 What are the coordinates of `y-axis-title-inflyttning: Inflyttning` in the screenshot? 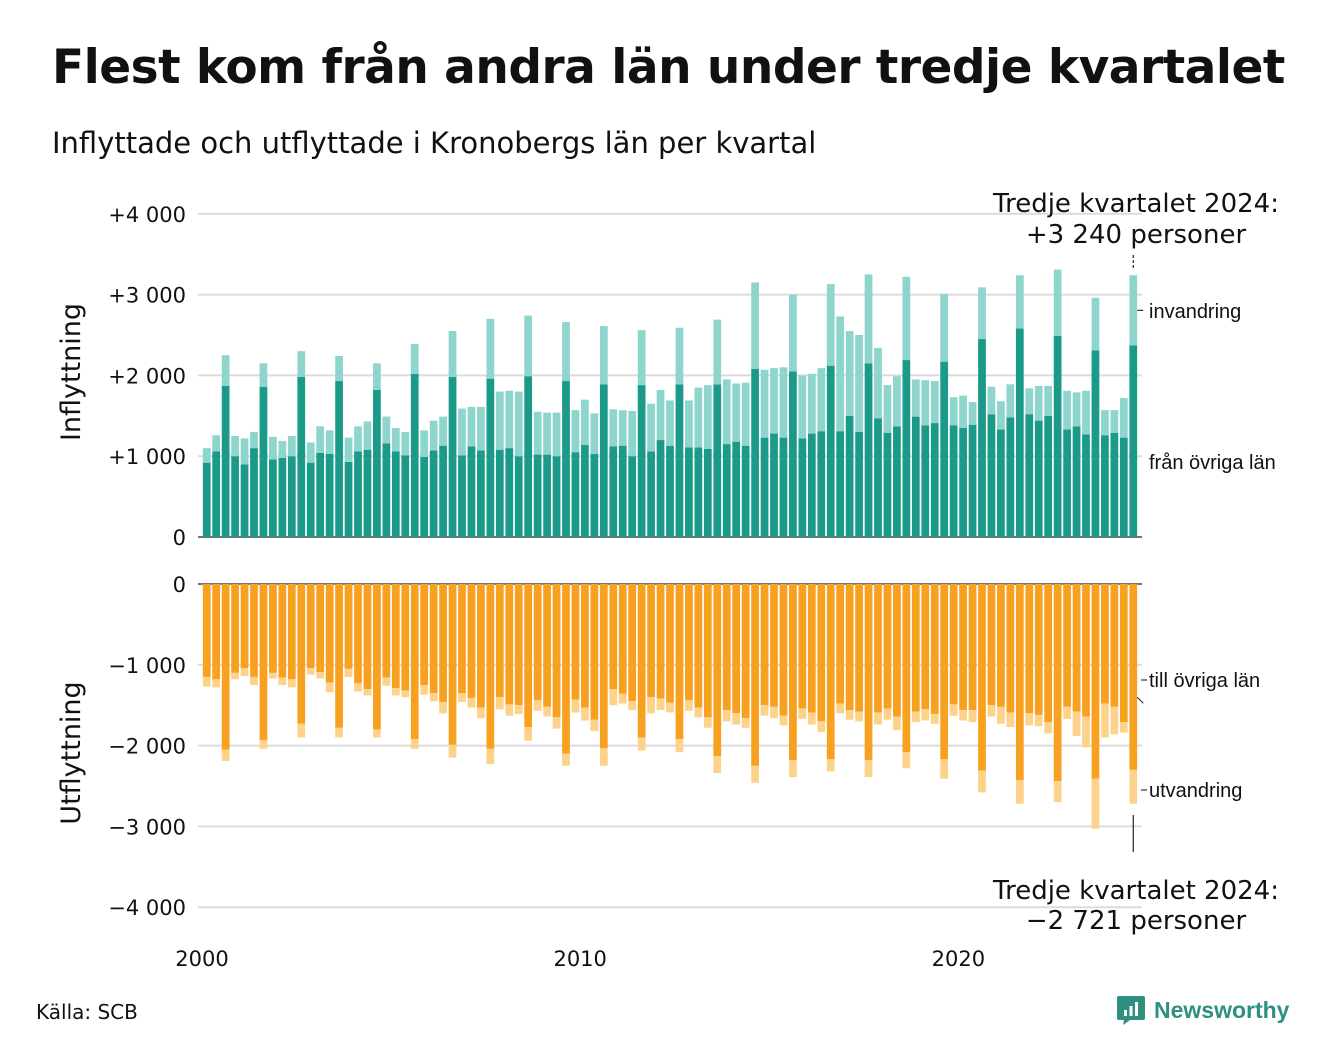 It's located at (71, 372).